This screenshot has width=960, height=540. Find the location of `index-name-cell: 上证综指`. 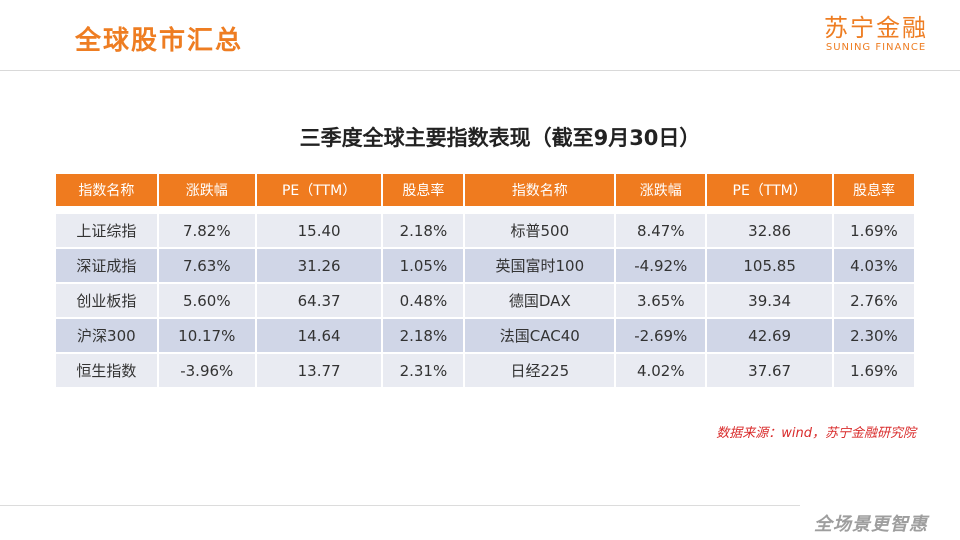

index-name-cell: 上证综指 is located at coordinates (106, 227).